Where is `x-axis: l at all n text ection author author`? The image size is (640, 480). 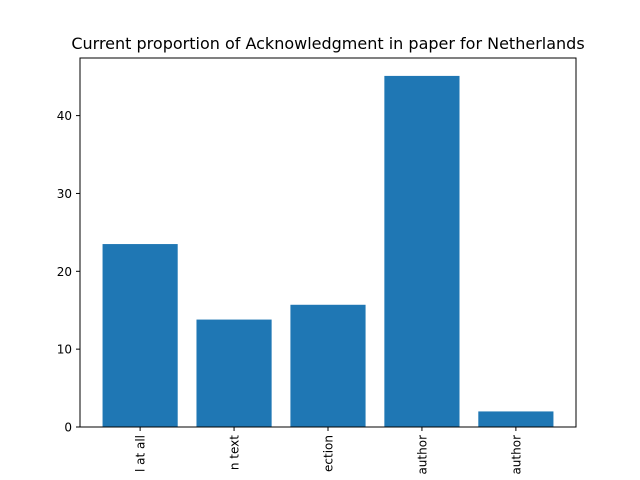 x-axis: l at all n text ection author author is located at coordinates (328, 451).